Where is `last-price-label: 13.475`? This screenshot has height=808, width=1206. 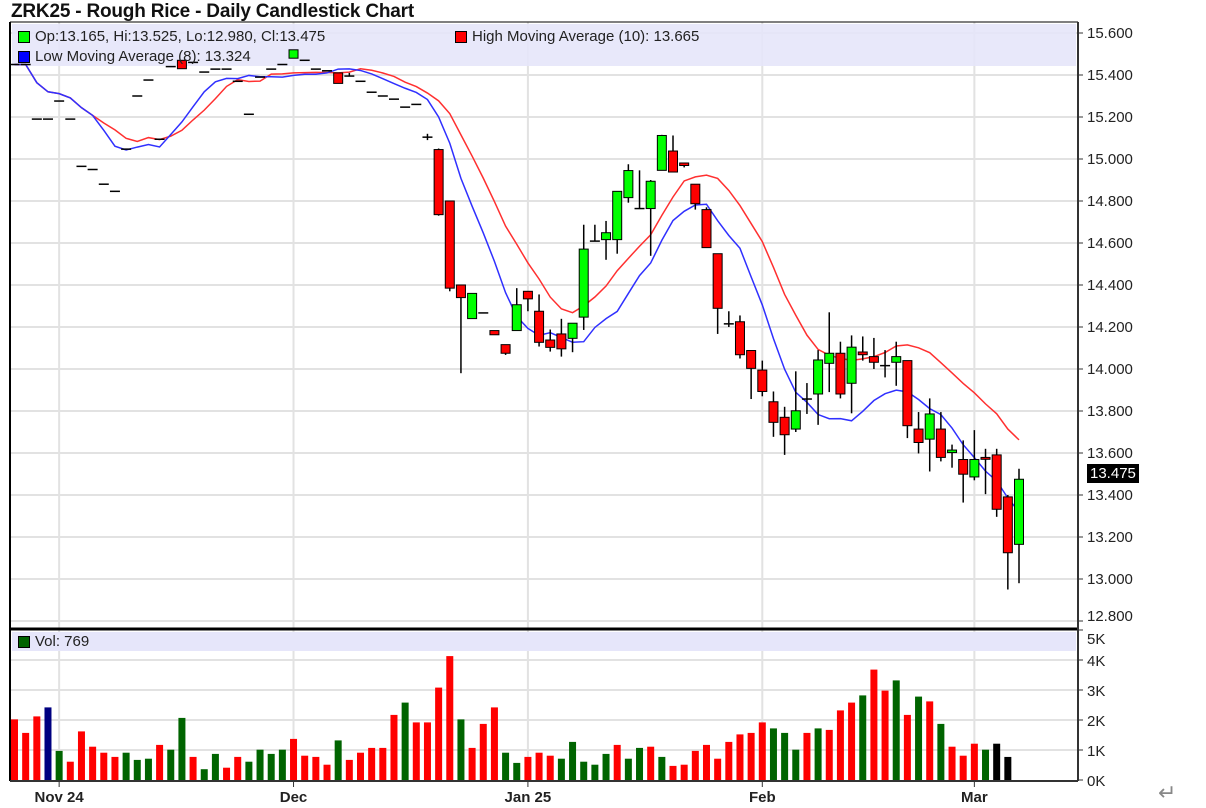
last-price-label: 13.475 is located at coordinates (1113, 473).